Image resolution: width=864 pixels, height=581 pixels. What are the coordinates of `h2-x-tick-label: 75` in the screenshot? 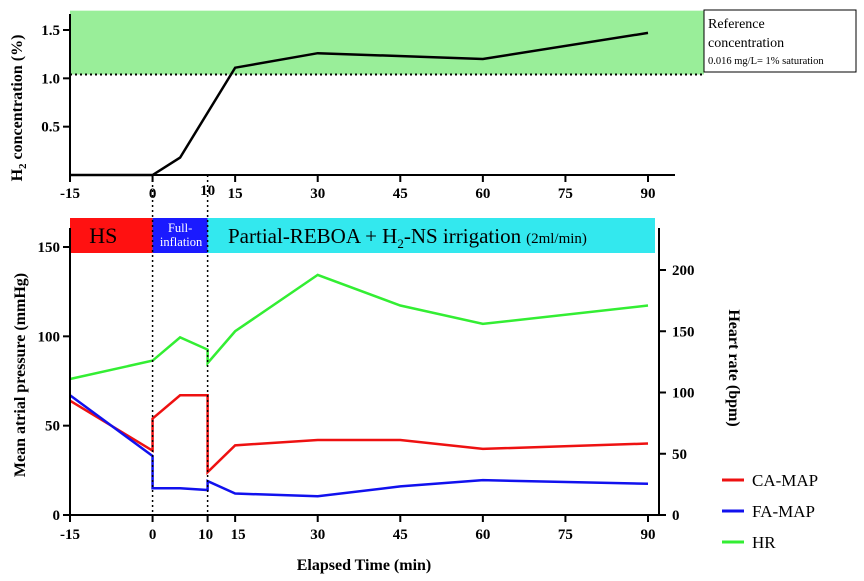 It's located at (565, 194).